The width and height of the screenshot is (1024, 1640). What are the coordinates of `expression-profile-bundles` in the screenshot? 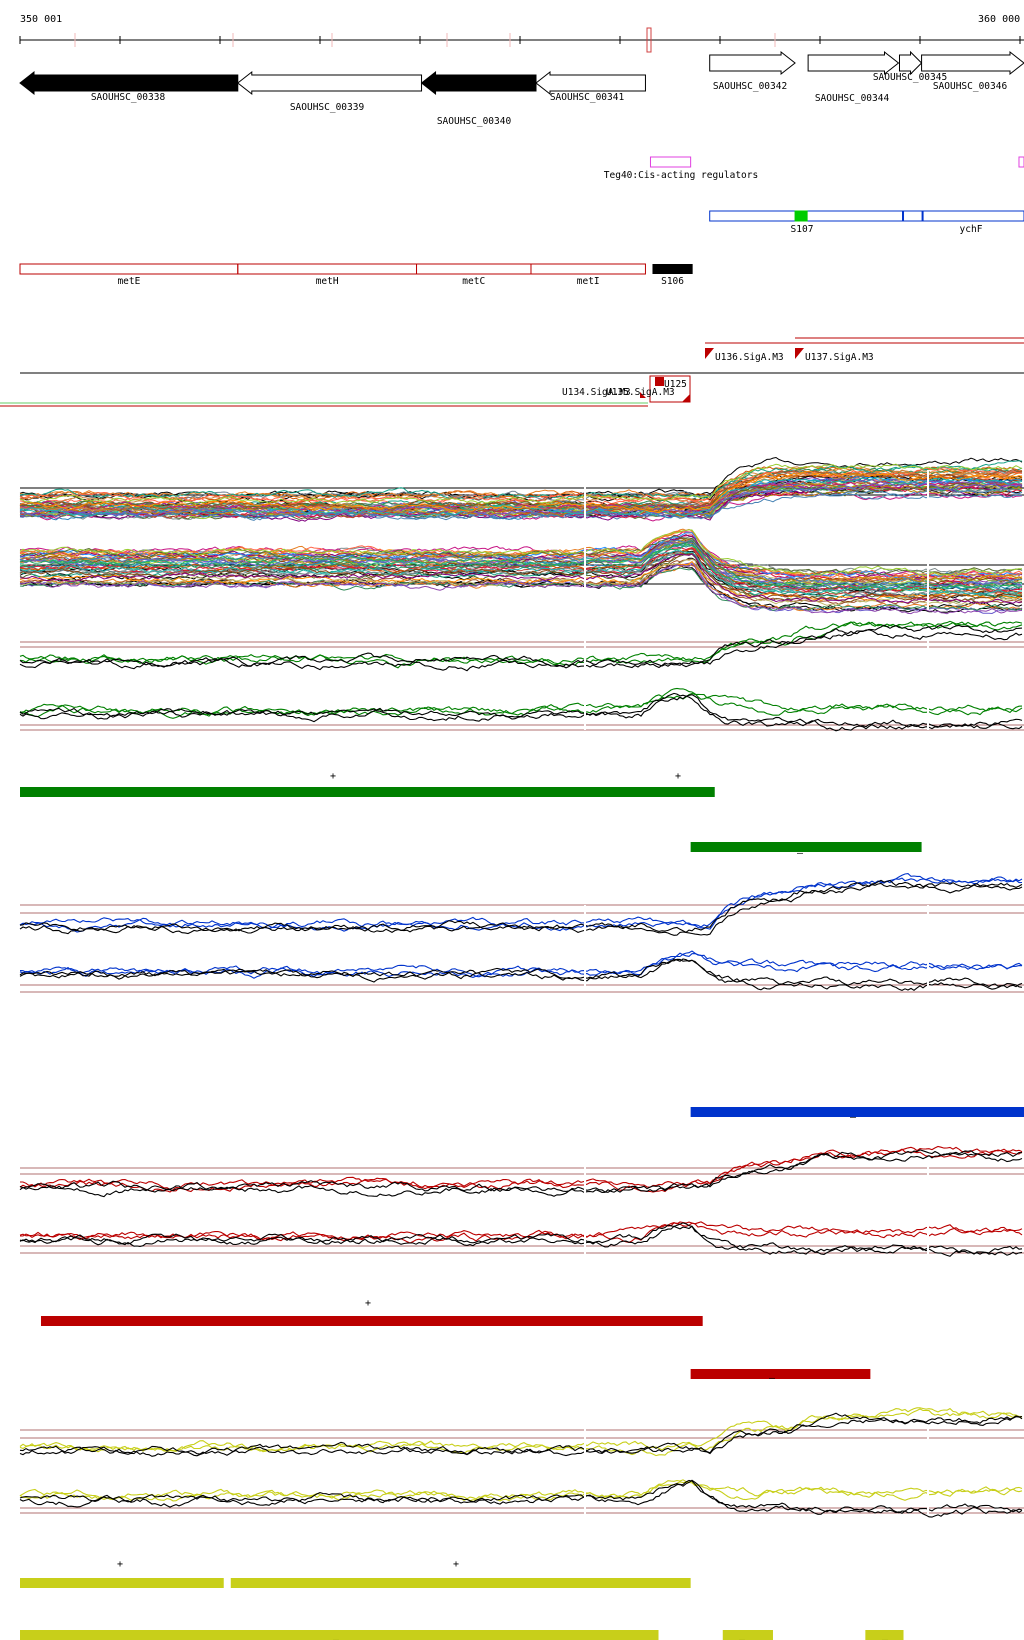 It's located at (521, 535).